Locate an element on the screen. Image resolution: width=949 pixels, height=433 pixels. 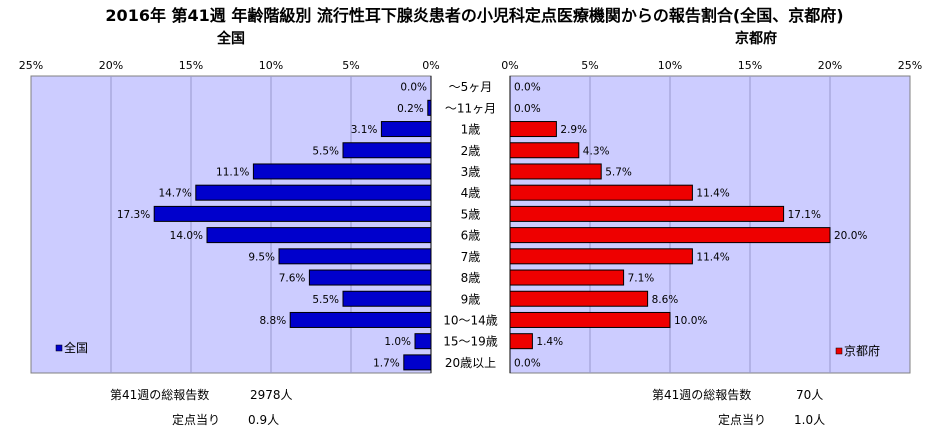
national-tick-label: 0% is located at coordinates (430, 65).